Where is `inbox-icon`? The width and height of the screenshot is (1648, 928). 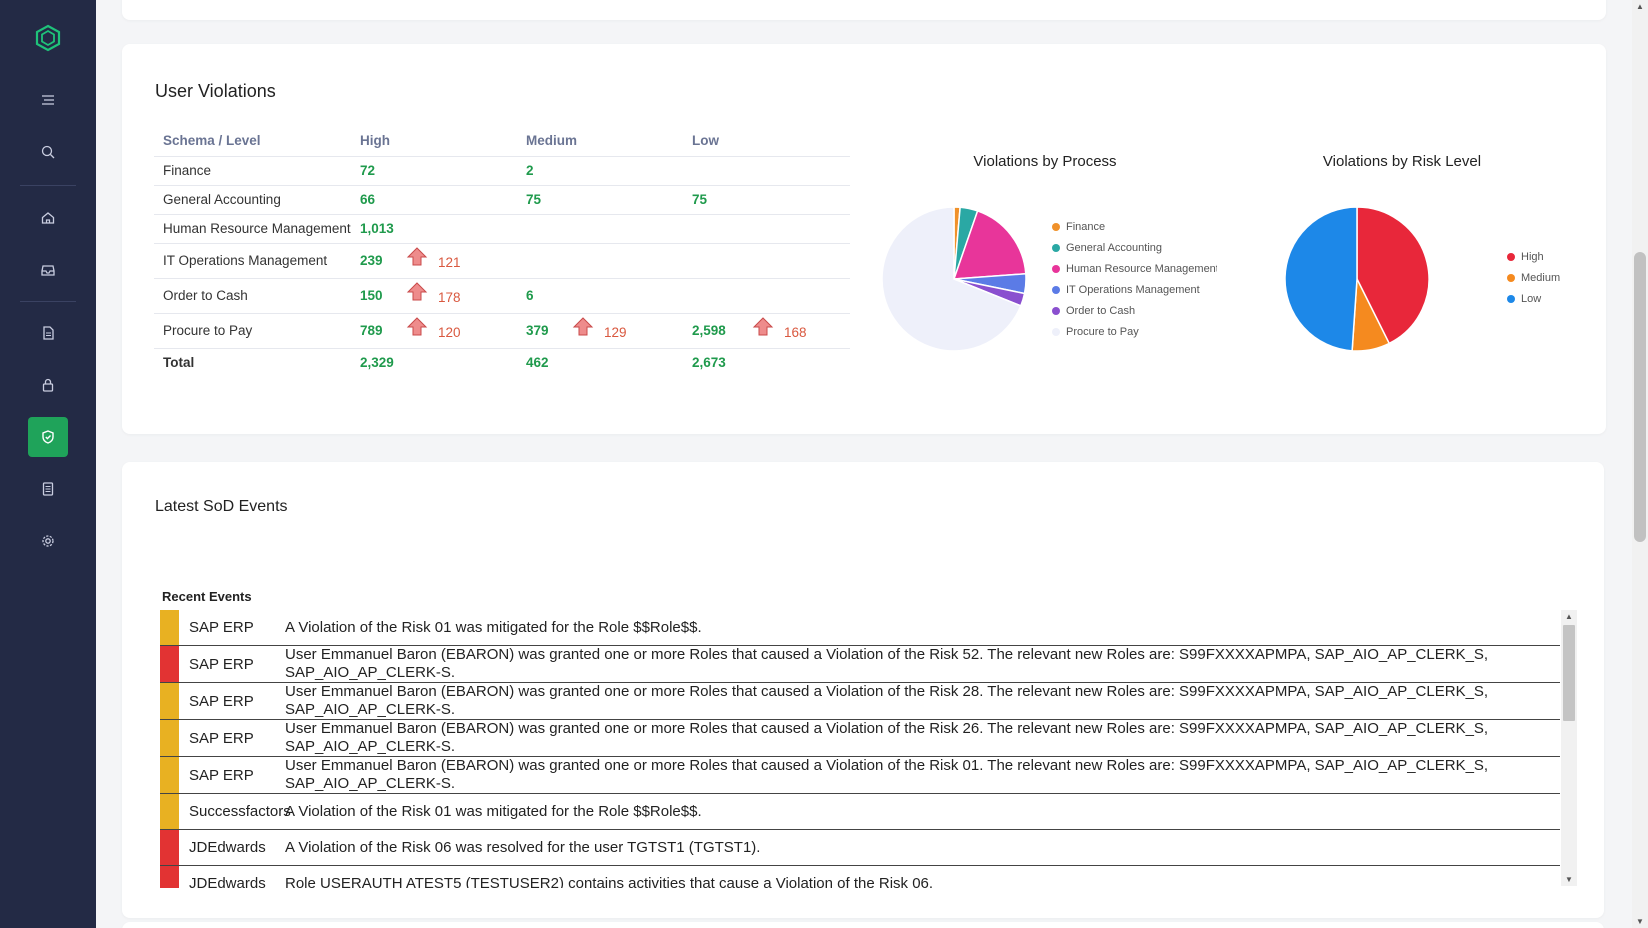
inbox-icon is located at coordinates (48, 270).